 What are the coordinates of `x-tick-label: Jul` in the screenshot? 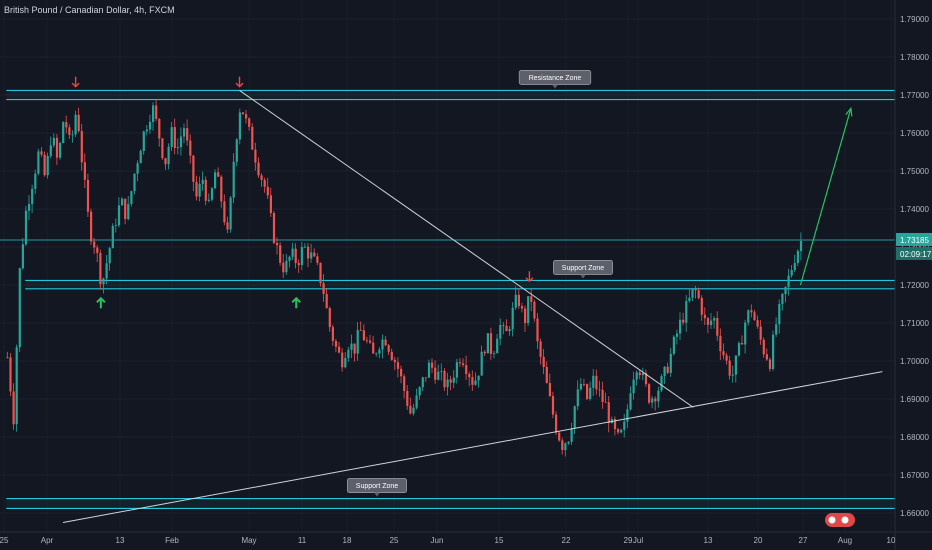 It's located at (638, 540).